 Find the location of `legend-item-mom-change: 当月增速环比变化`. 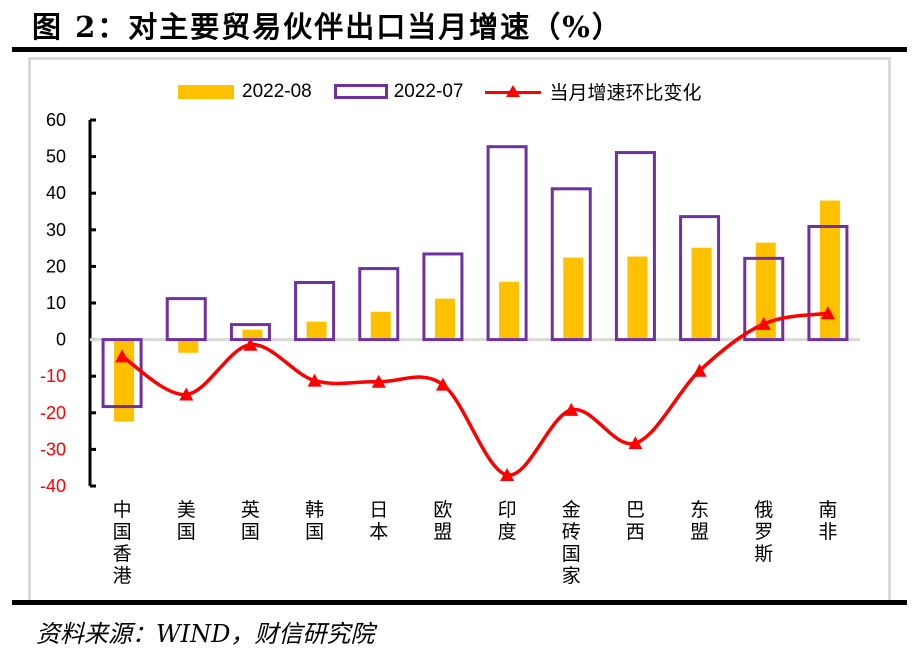

legend-item-mom-change: 当月增速环比变化 is located at coordinates (593, 91).